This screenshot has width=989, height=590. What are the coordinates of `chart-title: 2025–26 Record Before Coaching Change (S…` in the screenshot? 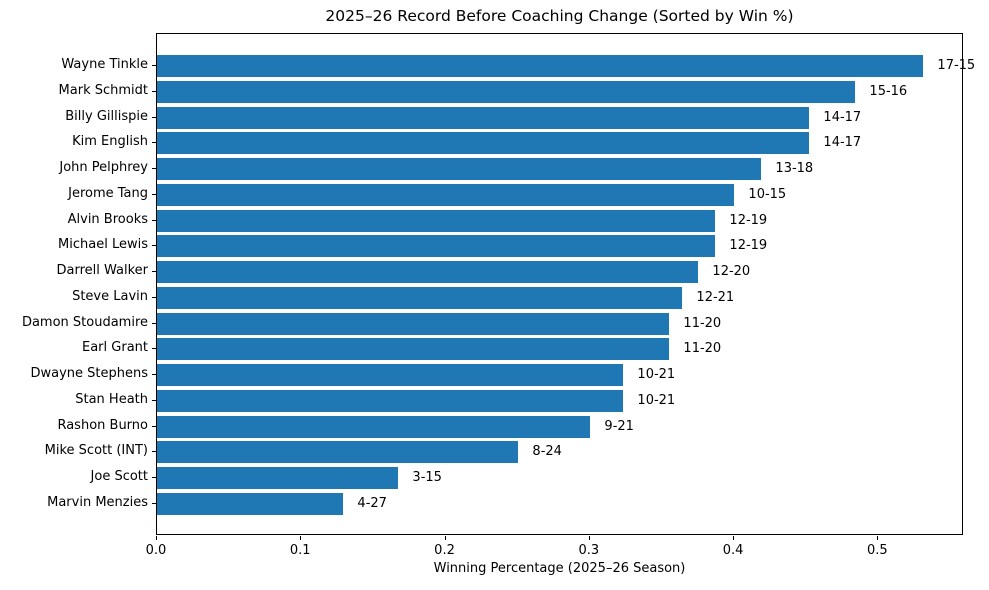 It's located at (559, 16).